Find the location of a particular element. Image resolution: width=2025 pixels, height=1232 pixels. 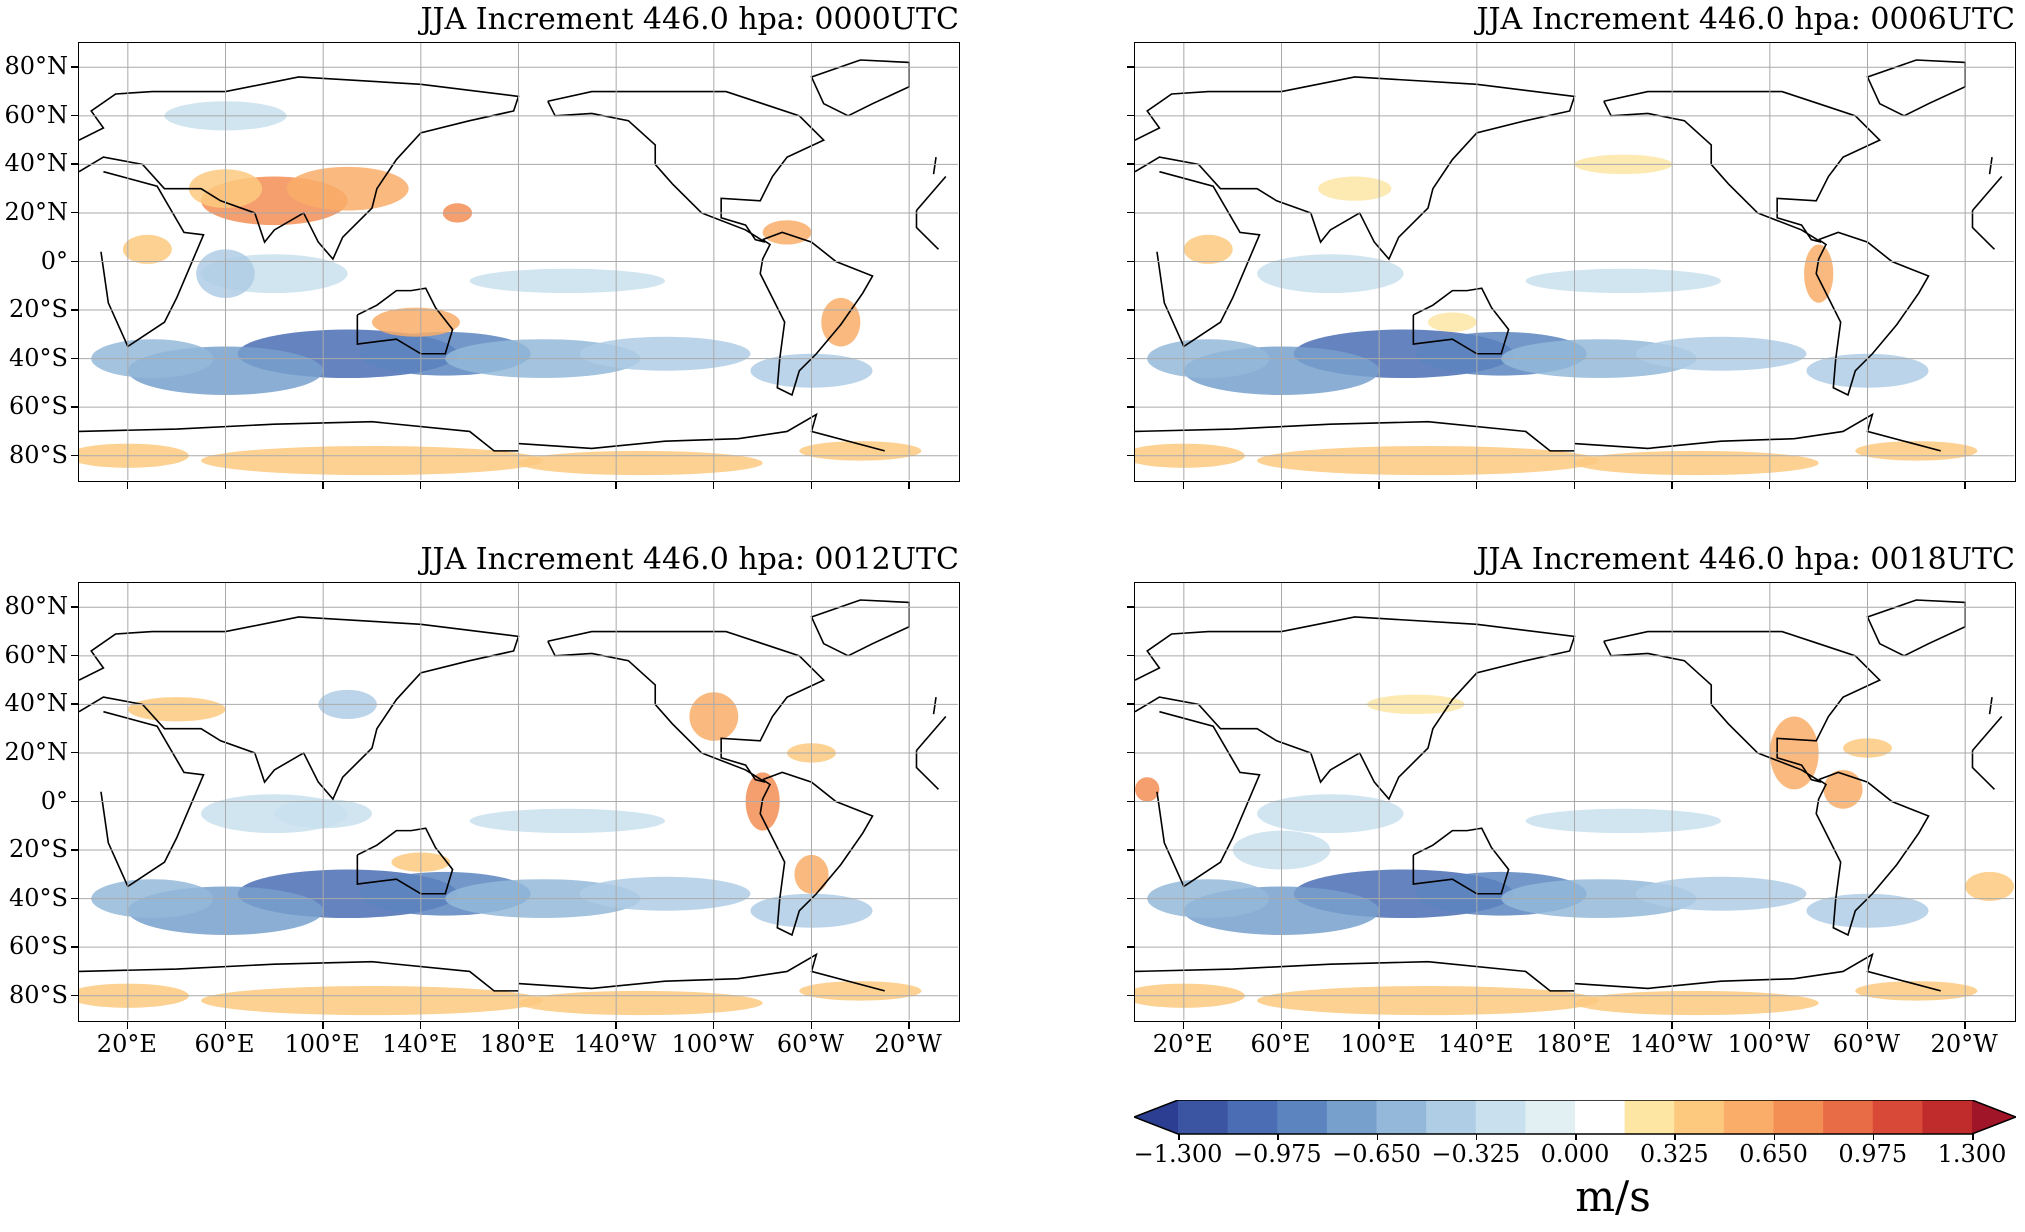

lon-label: 140°W is located at coordinates (1671, 1044).